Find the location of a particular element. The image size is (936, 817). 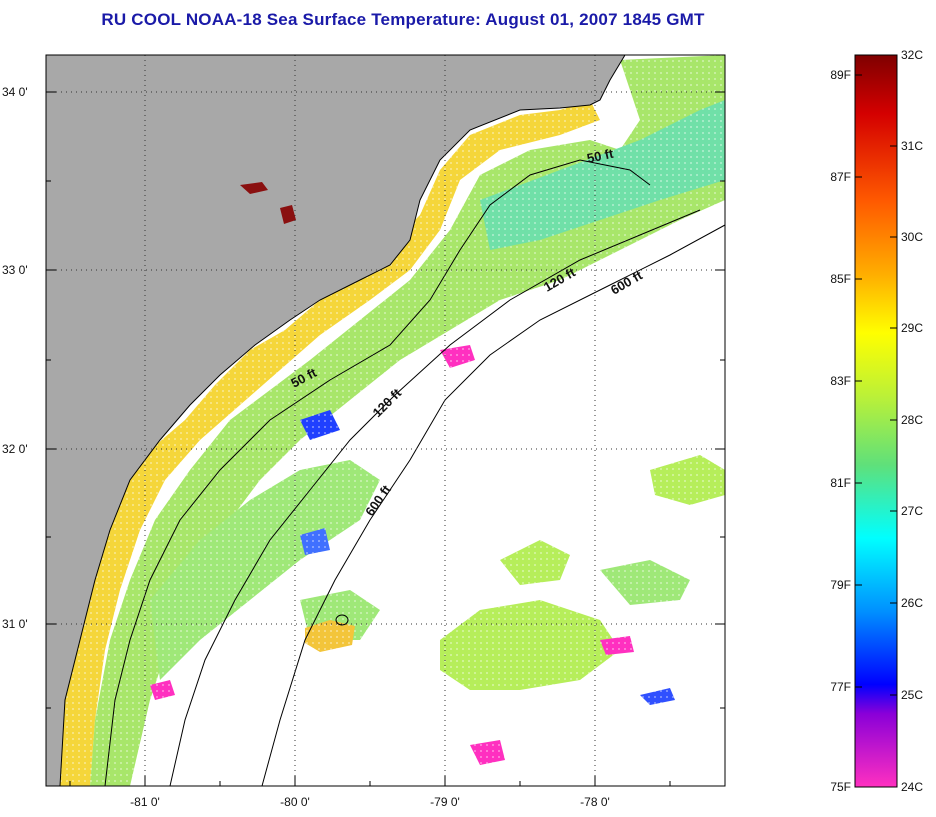

lon-label-80: -80 0' is located at coordinates (295, 802).